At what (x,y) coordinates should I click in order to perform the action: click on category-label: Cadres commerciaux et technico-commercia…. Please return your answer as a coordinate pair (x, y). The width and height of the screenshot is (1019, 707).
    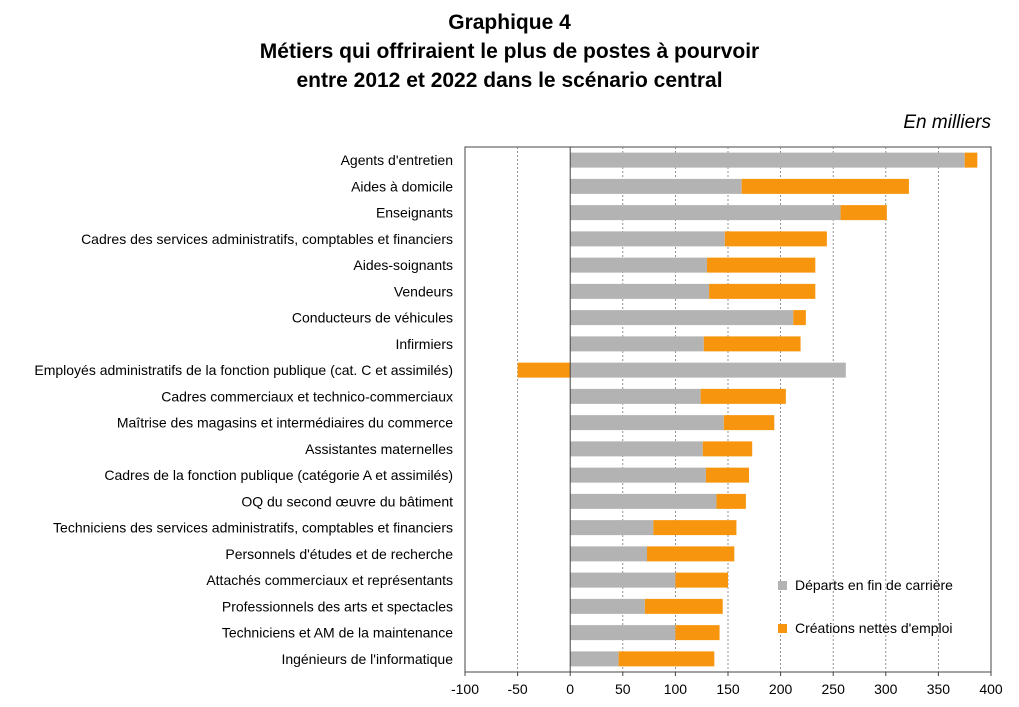
    Looking at the image, I should click on (307, 396).